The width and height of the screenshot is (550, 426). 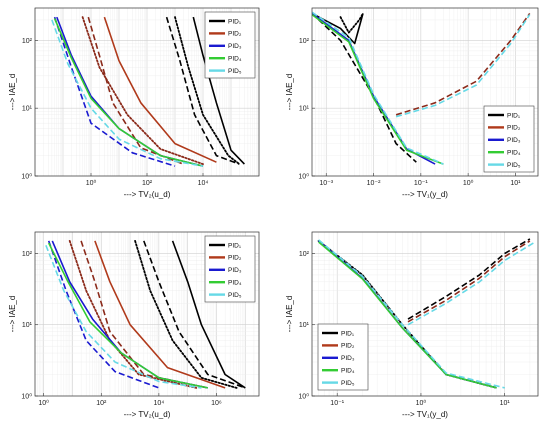 What do you see at coordinates (216, 403) in the screenshot?
I see `x-tick-label: 10⁶` at bounding box center [216, 403].